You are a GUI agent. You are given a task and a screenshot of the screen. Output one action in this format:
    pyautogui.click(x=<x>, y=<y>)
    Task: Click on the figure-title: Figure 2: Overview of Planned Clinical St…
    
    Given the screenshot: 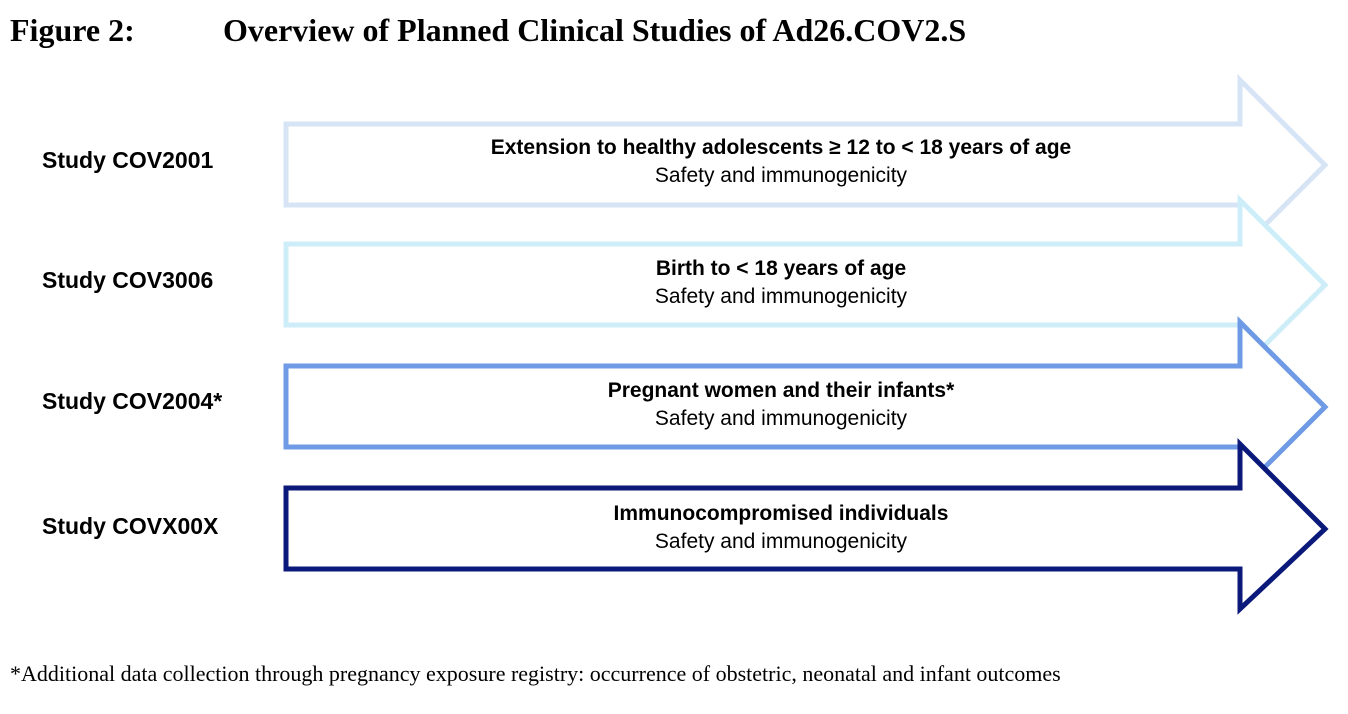 What is the action you would take?
    pyautogui.click(x=488, y=30)
    